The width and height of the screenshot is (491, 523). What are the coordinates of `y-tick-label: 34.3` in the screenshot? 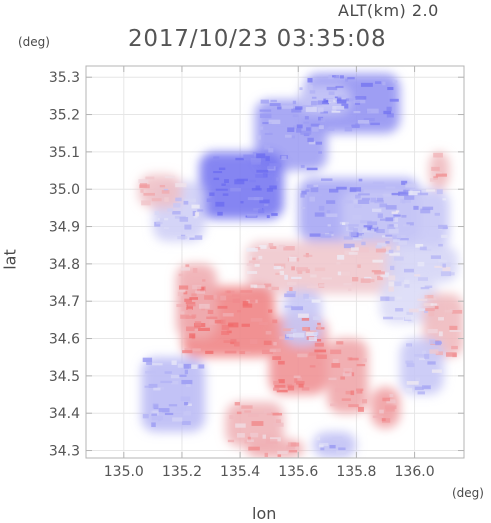 It's located at (64, 452).